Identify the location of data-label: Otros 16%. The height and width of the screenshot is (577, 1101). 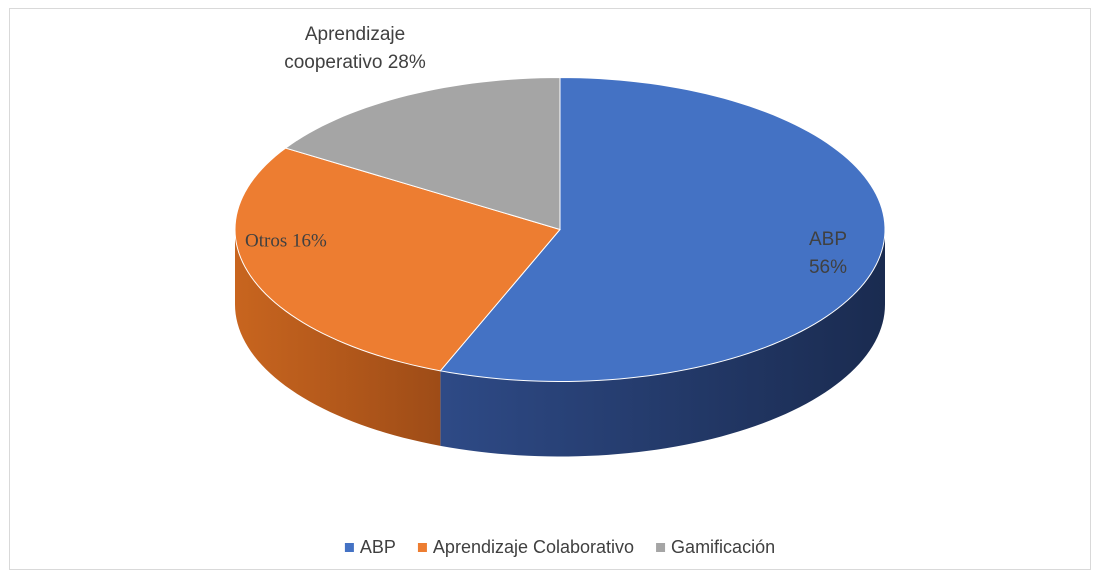
(286, 240).